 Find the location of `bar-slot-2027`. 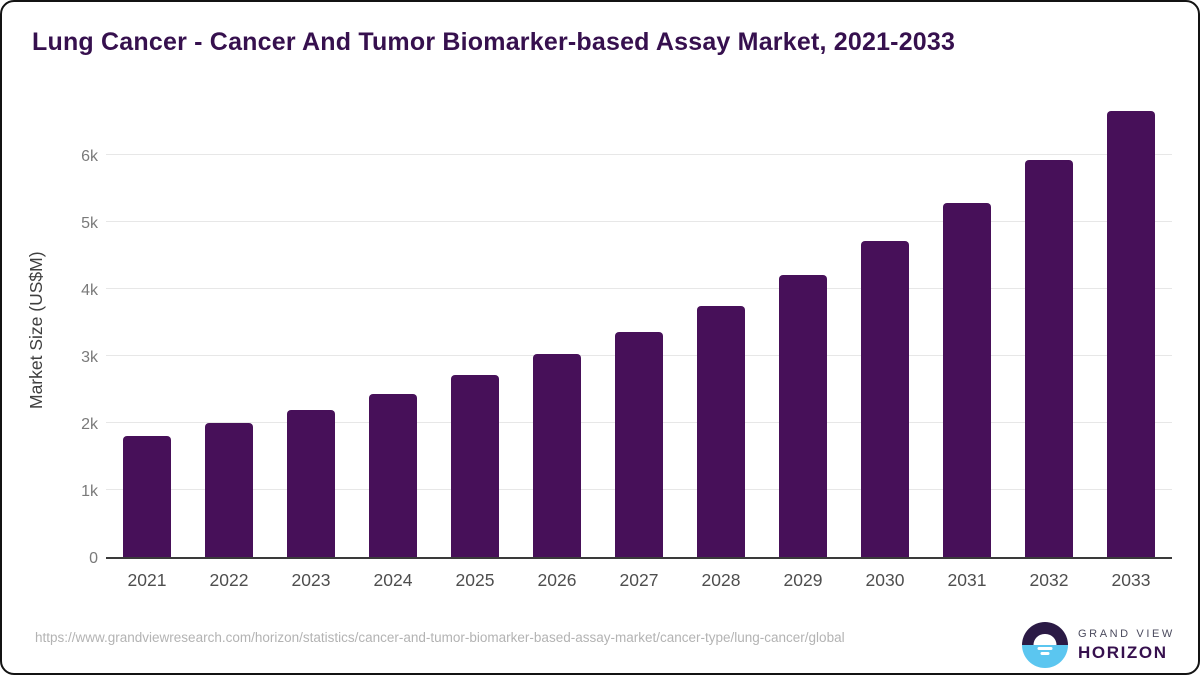

bar-slot-2027 is located at coordinates (639, 329).